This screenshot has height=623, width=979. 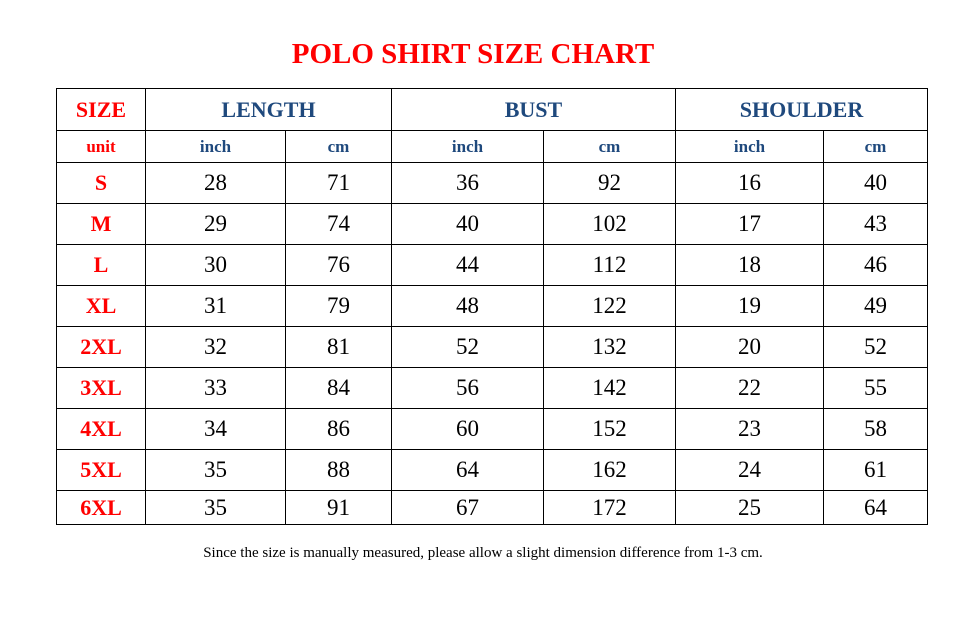 What do you see at coordinates (609, 265) in the screenshot?
I see `measurement-cell: 112` at bounding box center [609, 265].